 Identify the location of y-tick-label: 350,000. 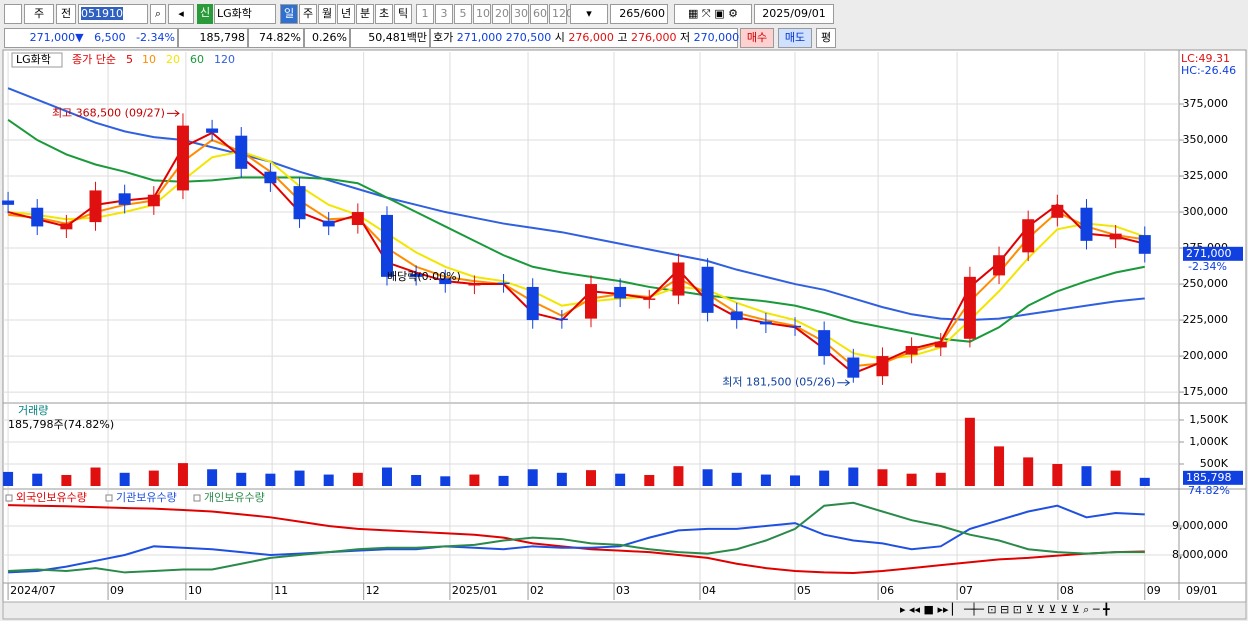
(1206, 139).